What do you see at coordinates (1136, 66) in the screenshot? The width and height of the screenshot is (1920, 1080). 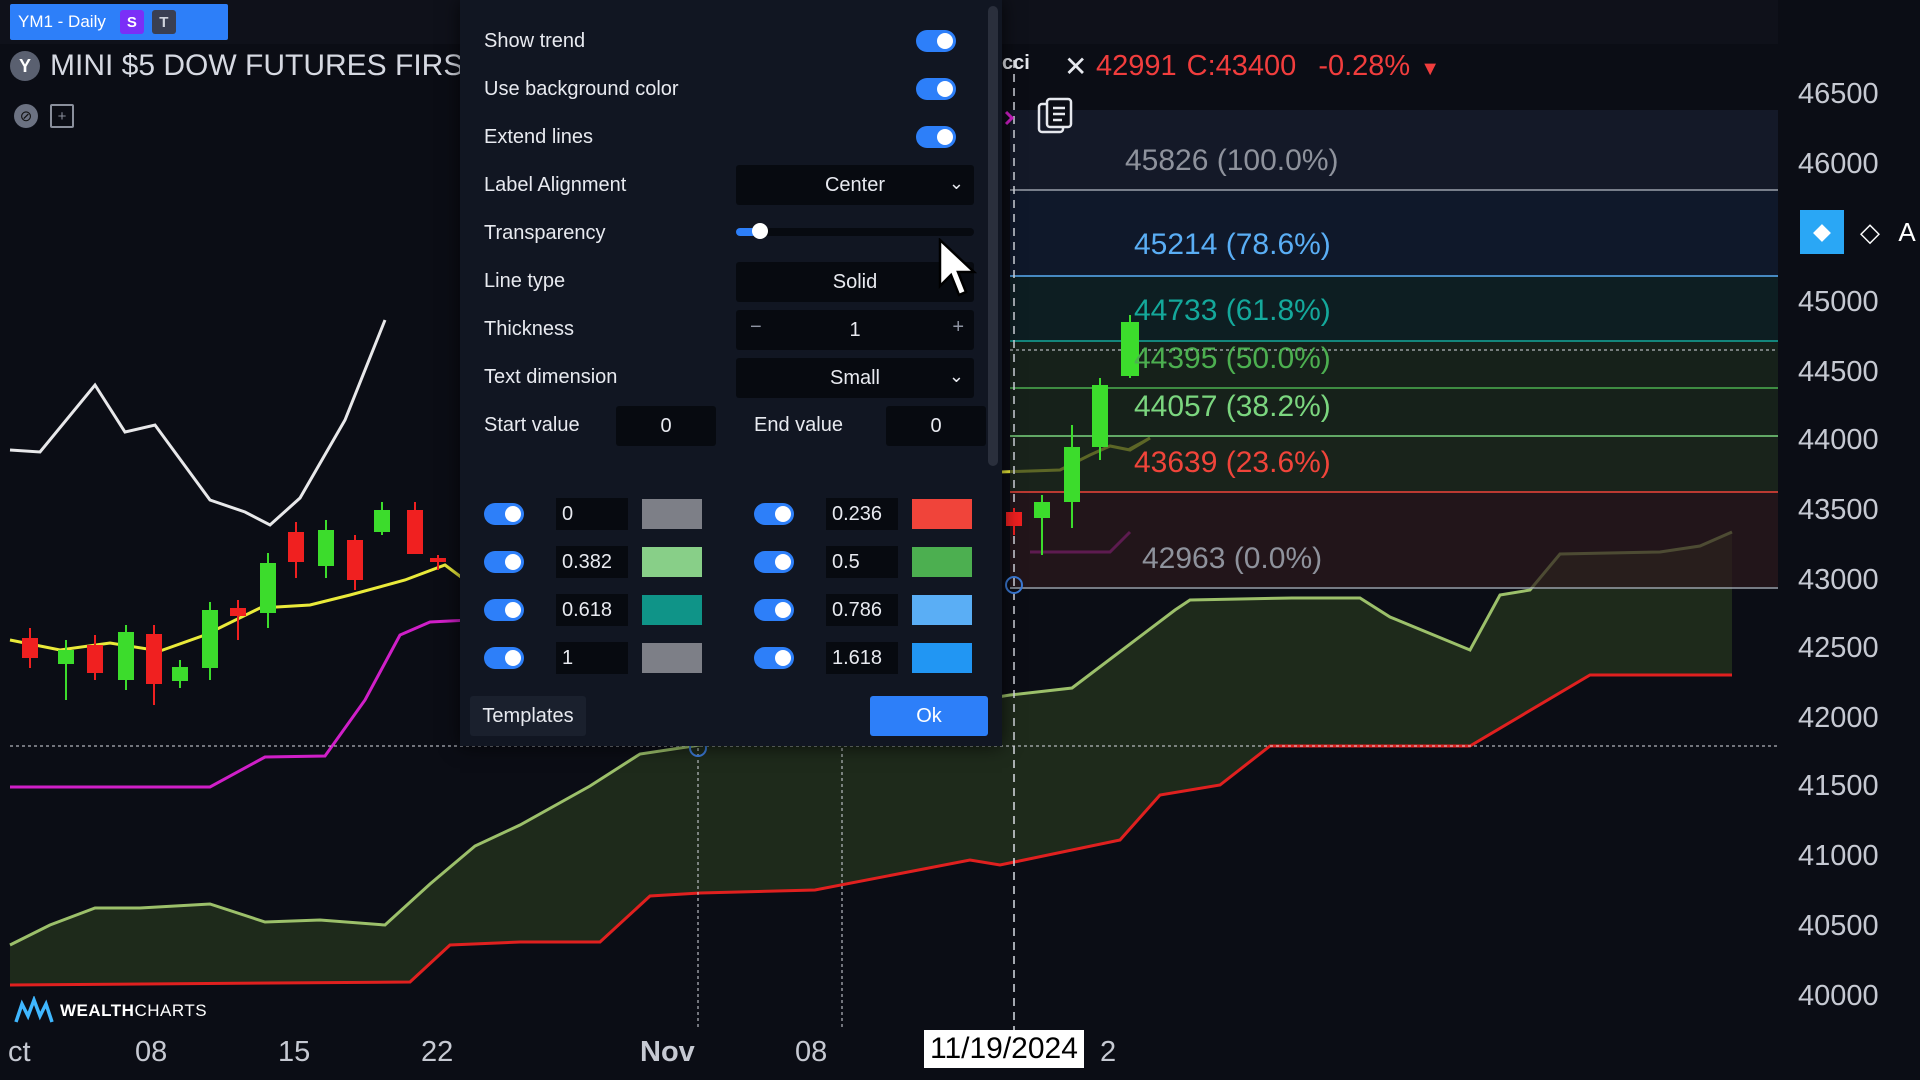 I see `price-value: 42991` at bounding box center [1136, 66].